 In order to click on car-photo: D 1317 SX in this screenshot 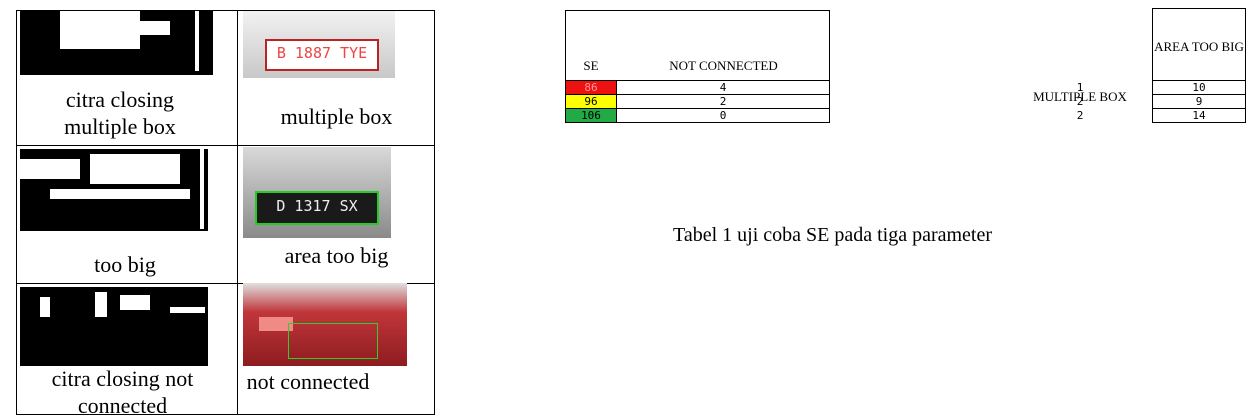, I will do `click(317, 192)`.